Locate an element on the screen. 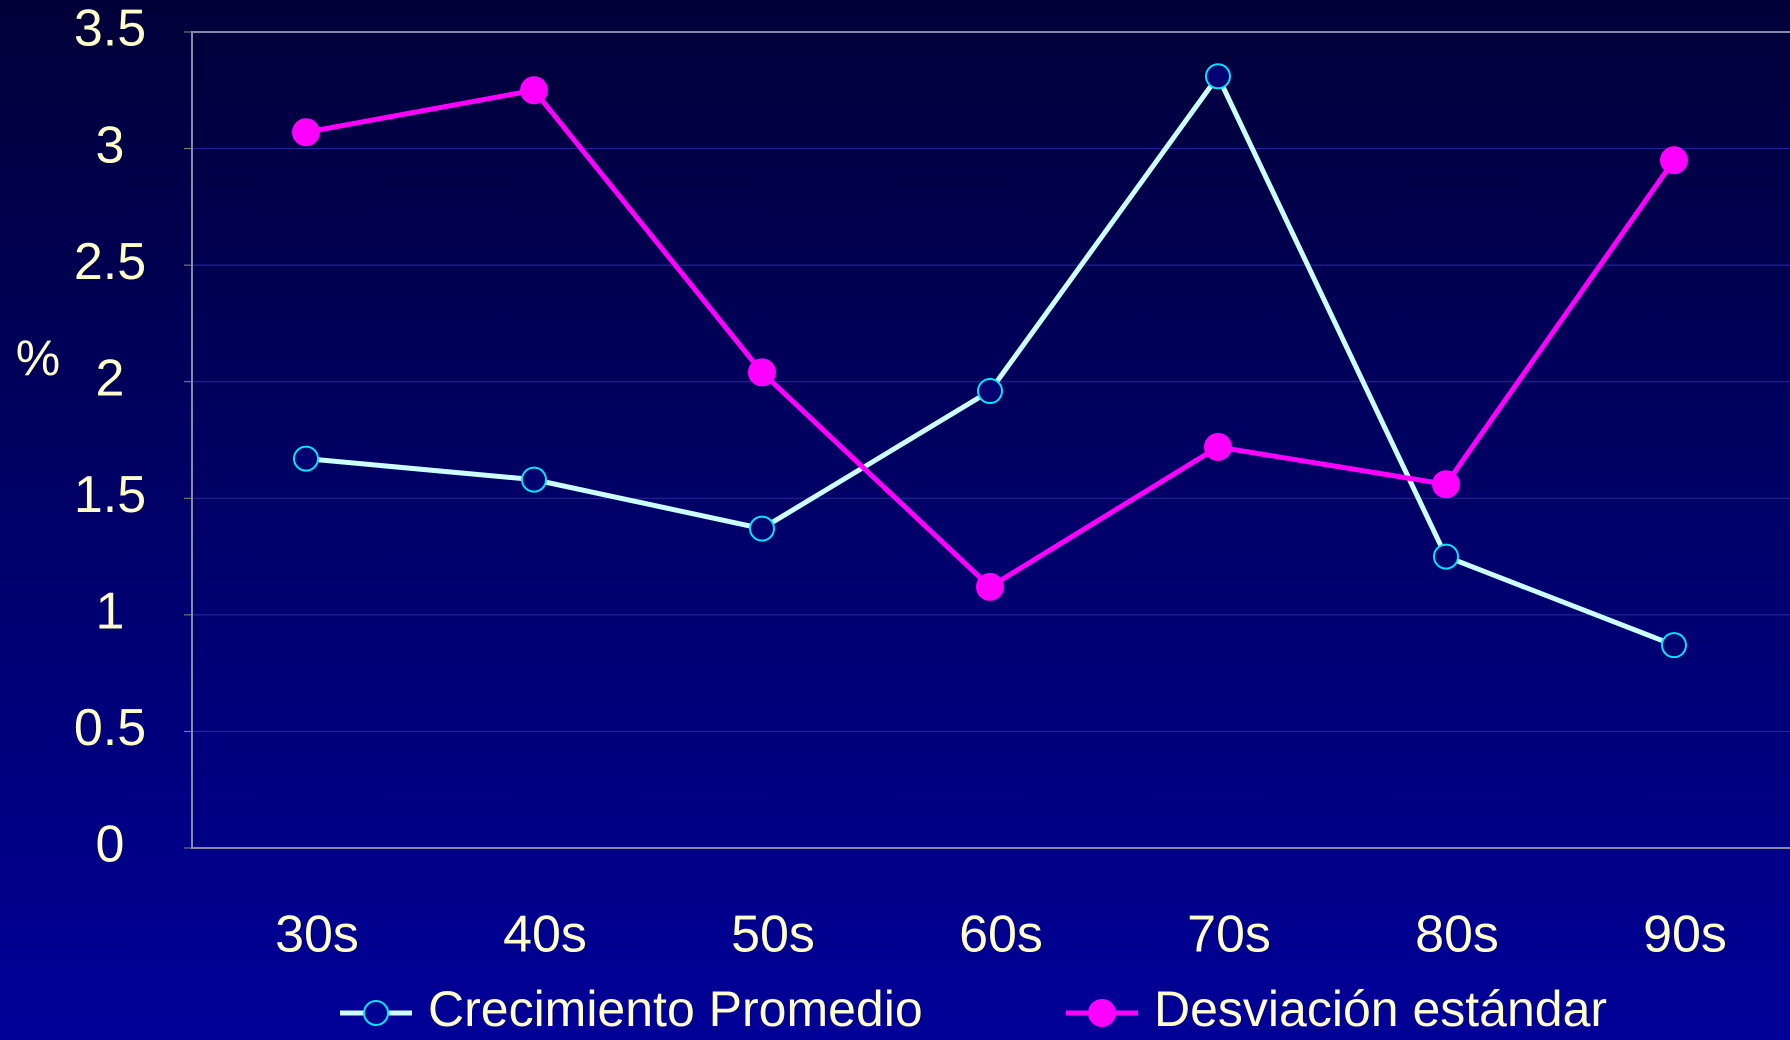 Image resolution: width=1790 pixels, height=1040 pixels. y-tick-label: 1.5 is located at coordinates (110, 495).